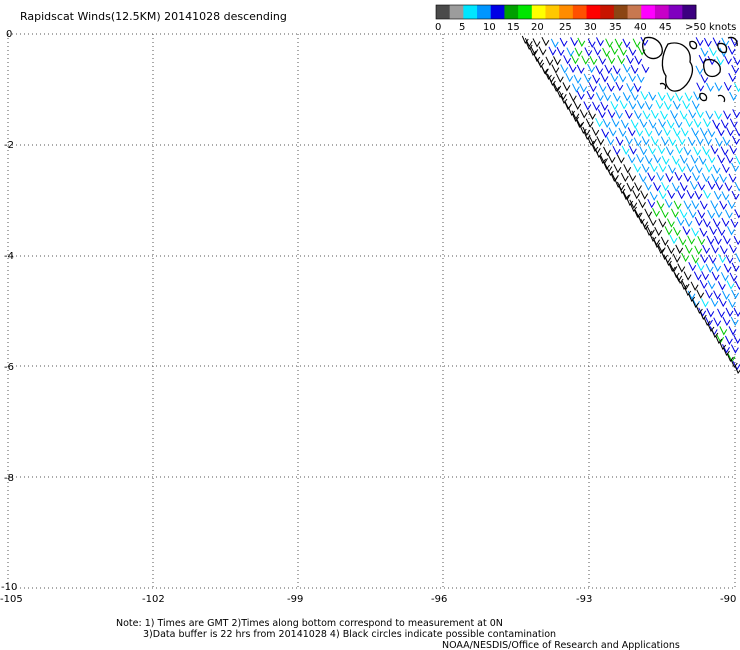 The width and height of the screenshot is (740, 650). I want to click on y-axis-tick-labels: 0 -2 -4 -6 -8 -10, so click(9, 311).